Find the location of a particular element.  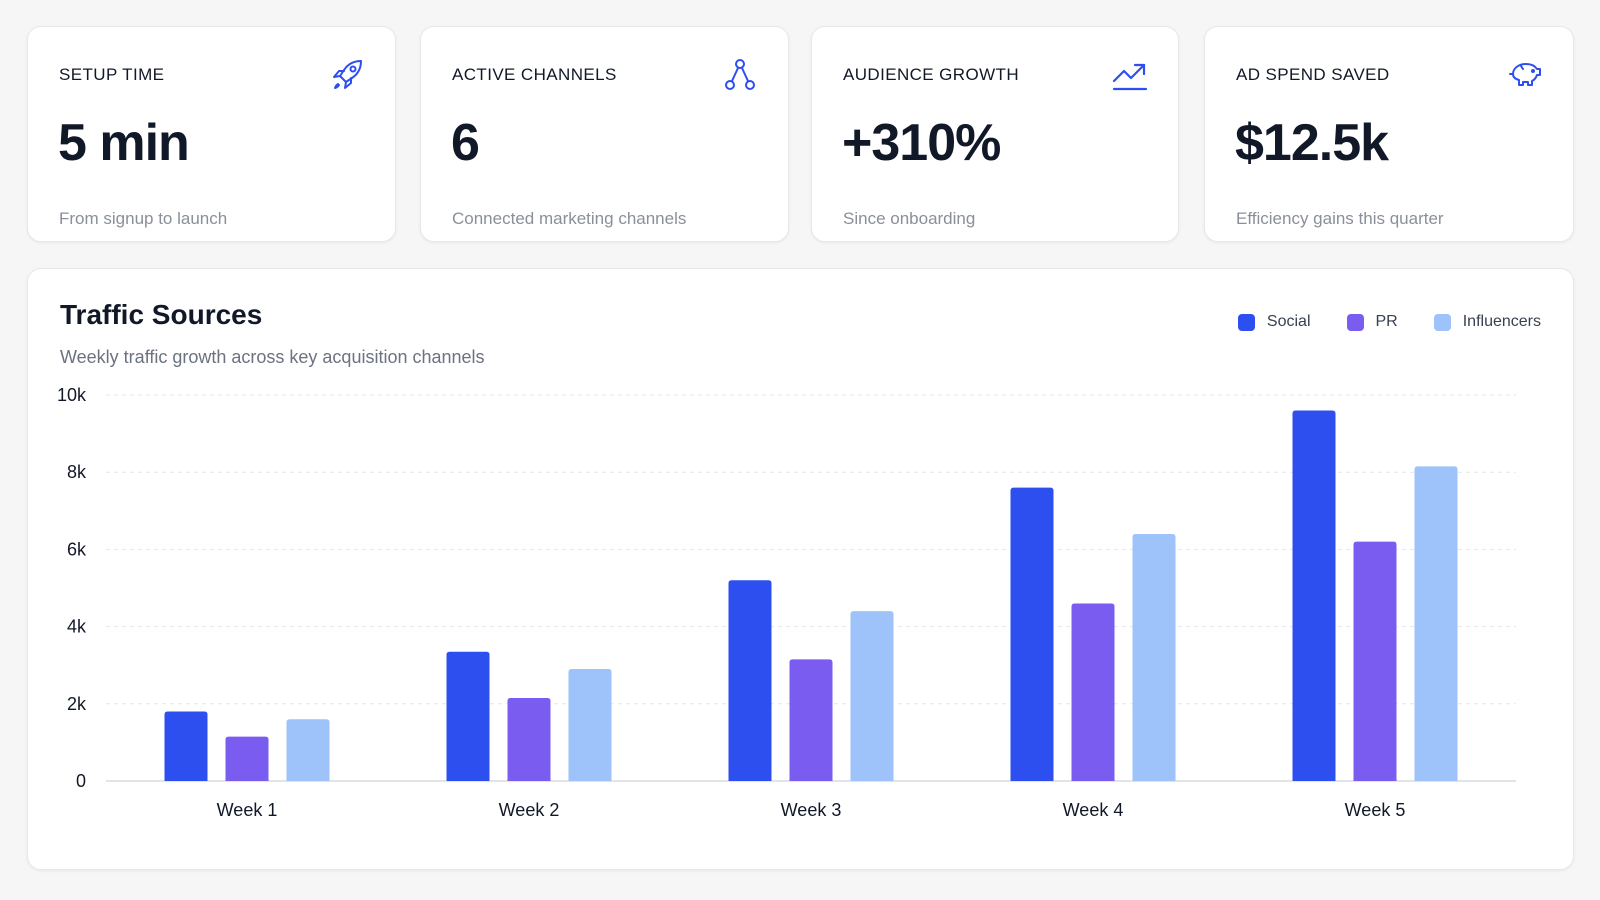

stat-card-audience-growth: AUDIENCE GROWTH +310% Since onboarding is located at coordinates (995, 134).